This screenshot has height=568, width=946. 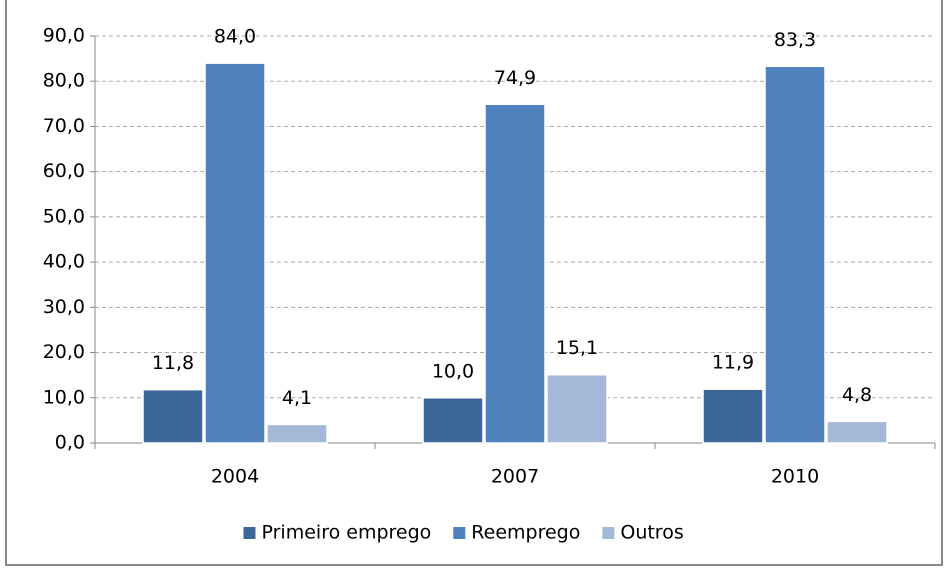 I want to click on y-tick-label: 50,0, so click(x=64, y=216).